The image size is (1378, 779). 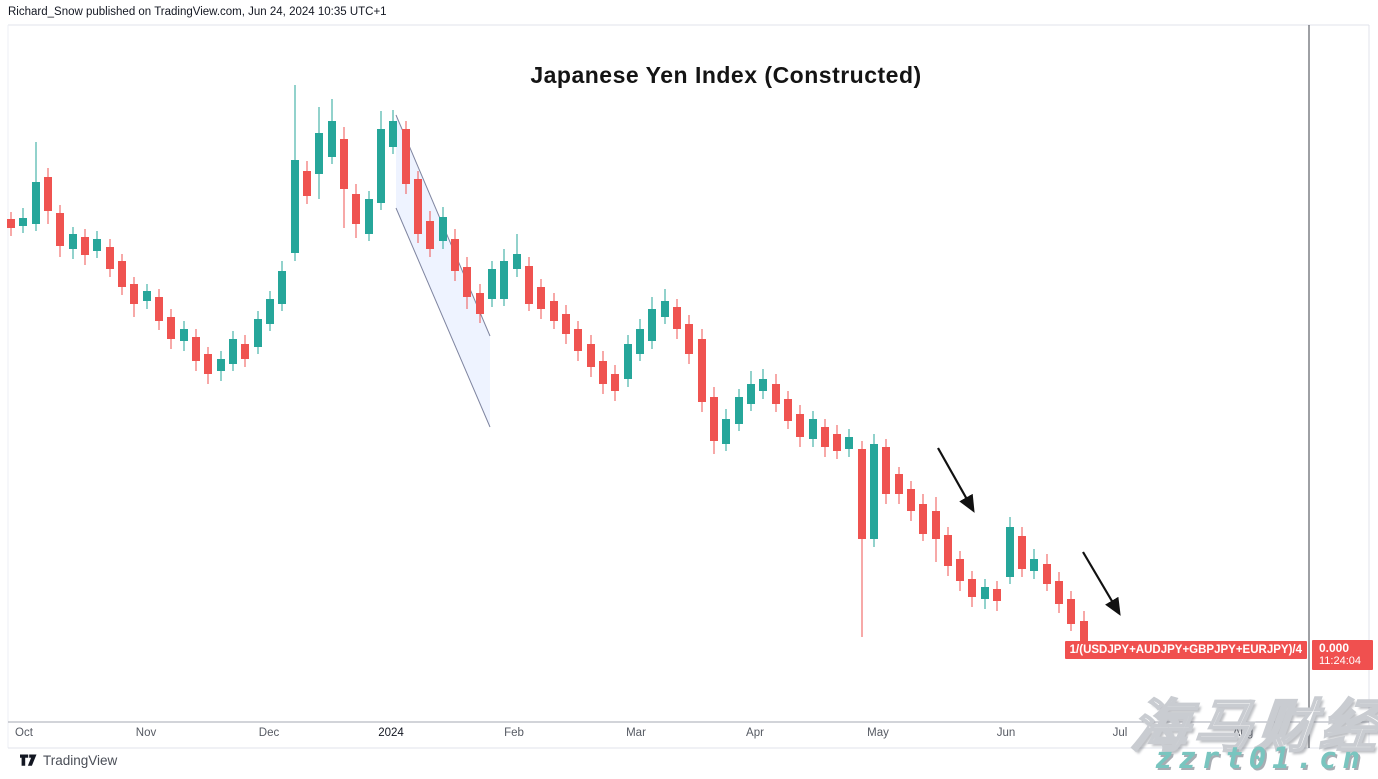 I want to click on x-axis-tick-feb: Feb, so click(x=514, y=733).